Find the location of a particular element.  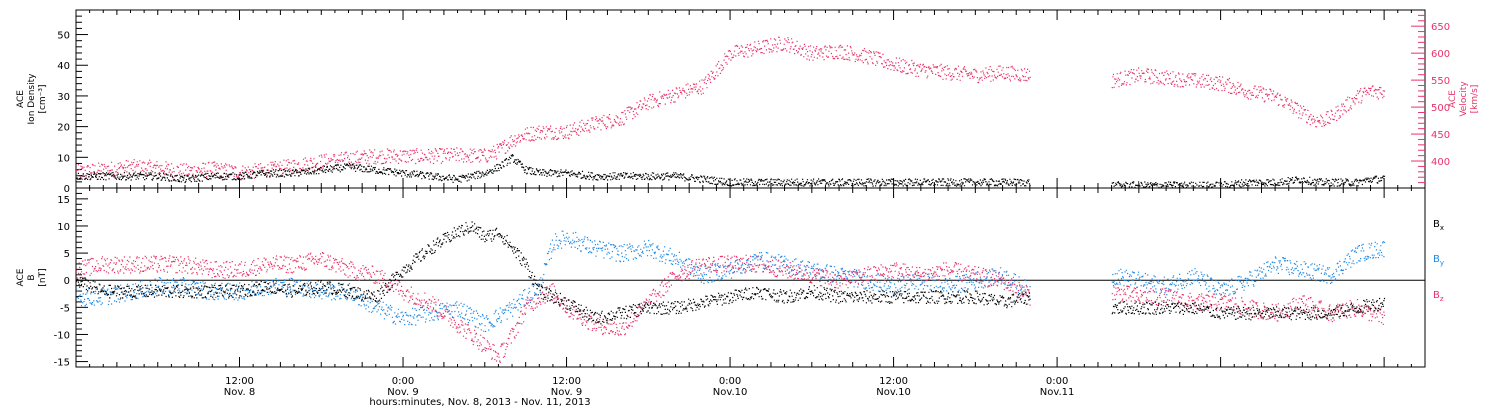

right-tick-label: 650 is located at coordinates (1440, 27).